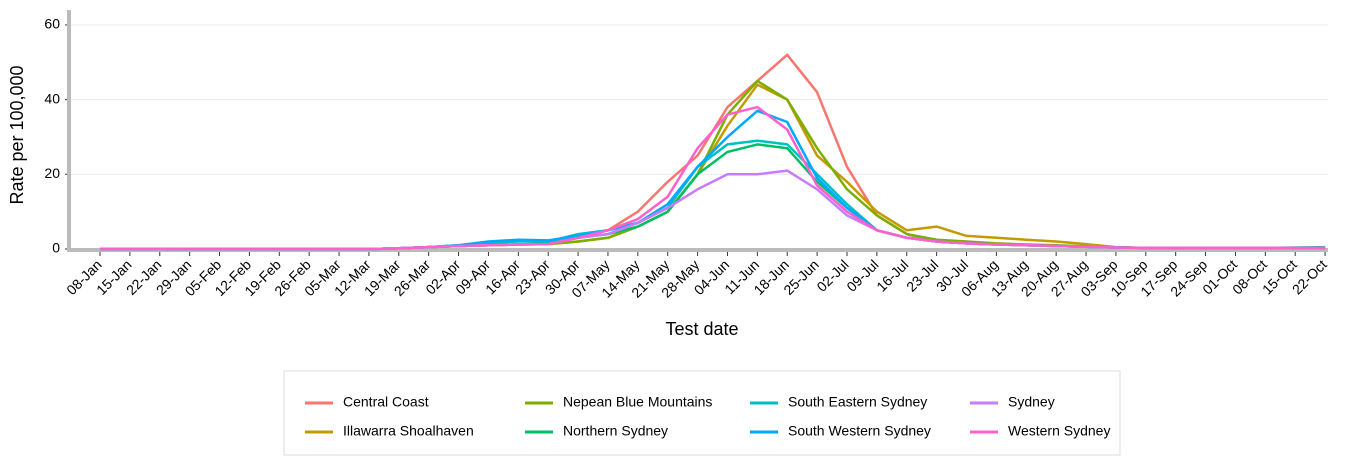 This screenshot has height=458, width=1350. I want to click on y-tick-label: 0, so click(56, 248).